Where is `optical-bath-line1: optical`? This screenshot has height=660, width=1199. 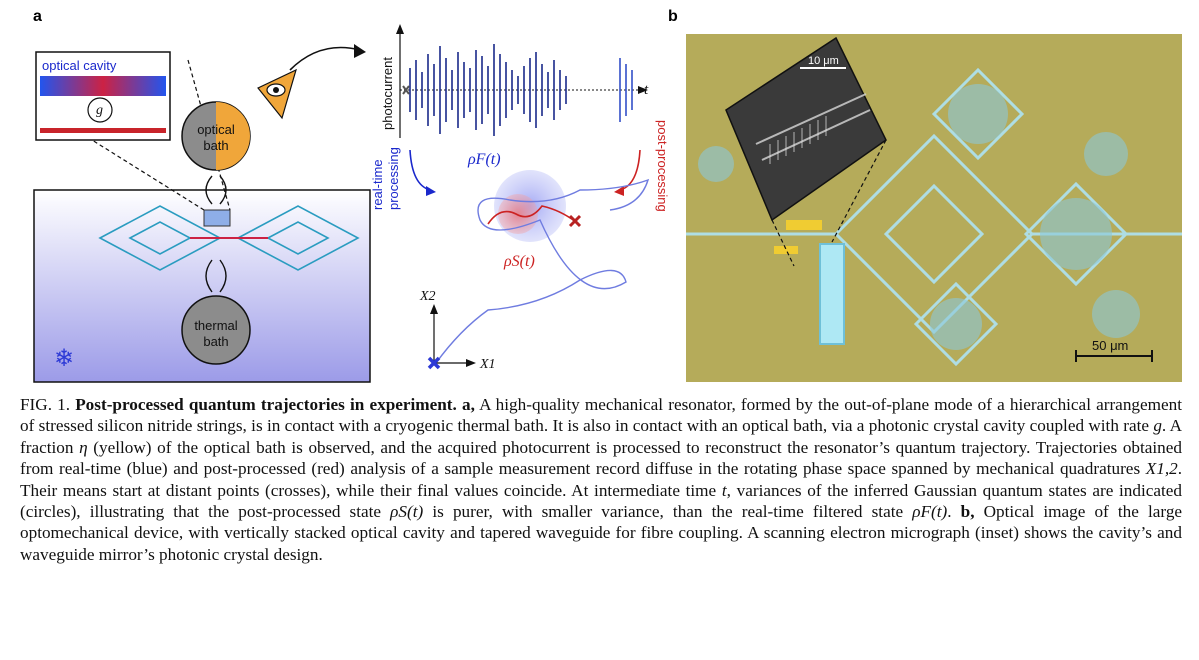 optical-bath-line1: optical is located at coordinates (216, 129).